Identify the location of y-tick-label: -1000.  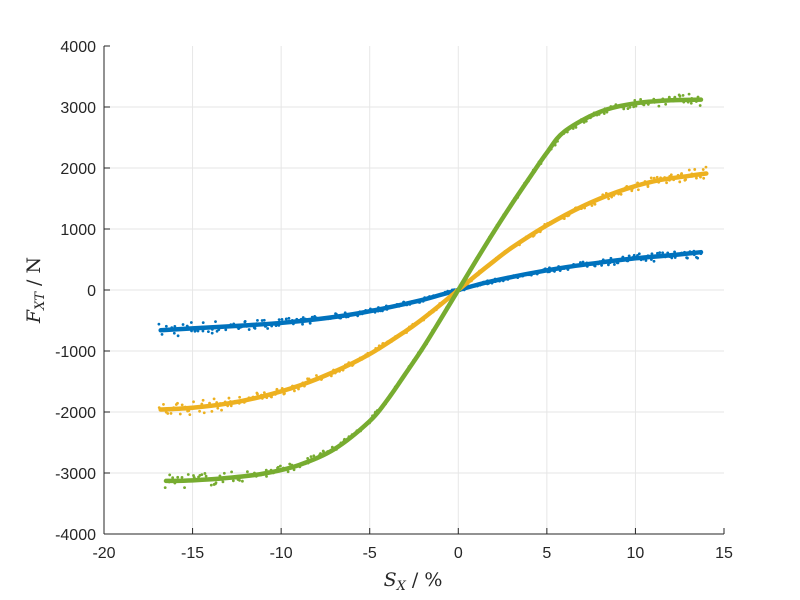
(75, 352).